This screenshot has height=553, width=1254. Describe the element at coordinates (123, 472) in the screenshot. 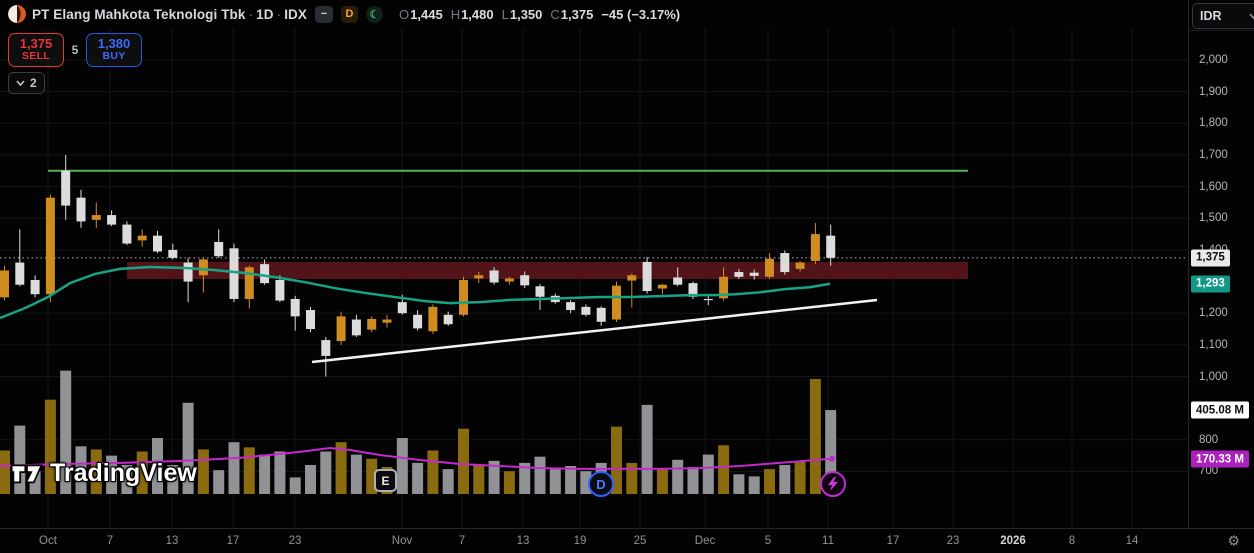

I see `watermark-text: TradingView` at that location.